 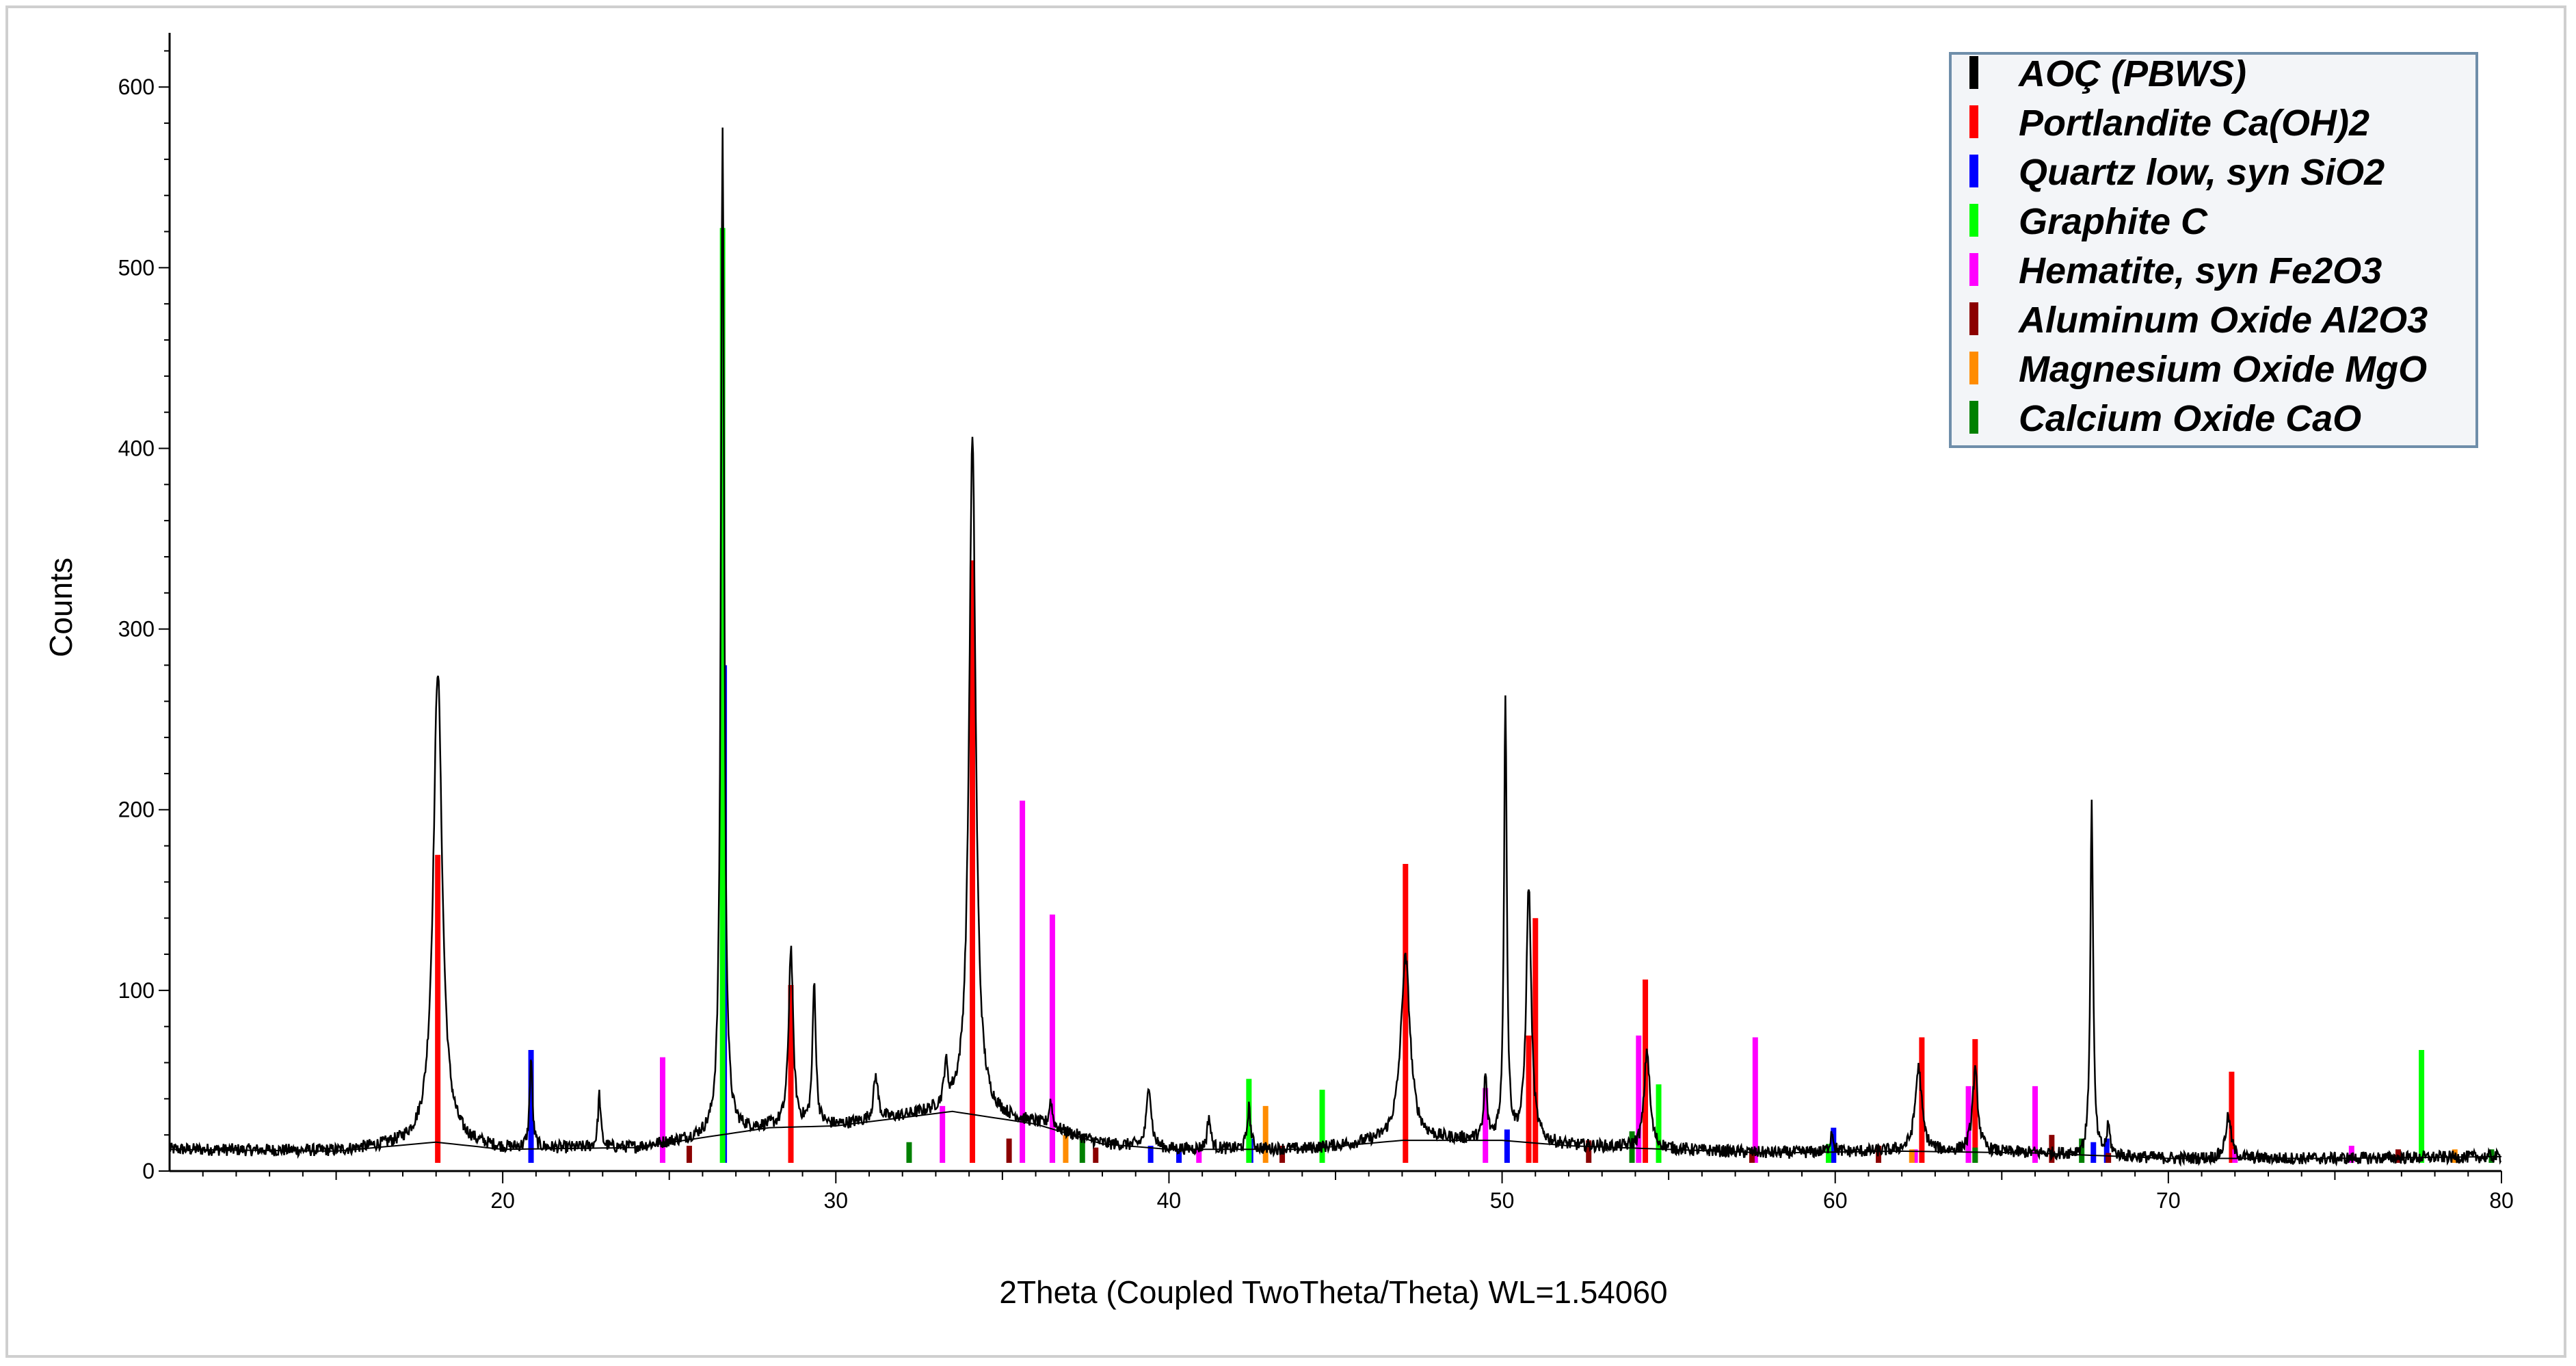 I want to click on legend-box, so click(x=2213, y=250).